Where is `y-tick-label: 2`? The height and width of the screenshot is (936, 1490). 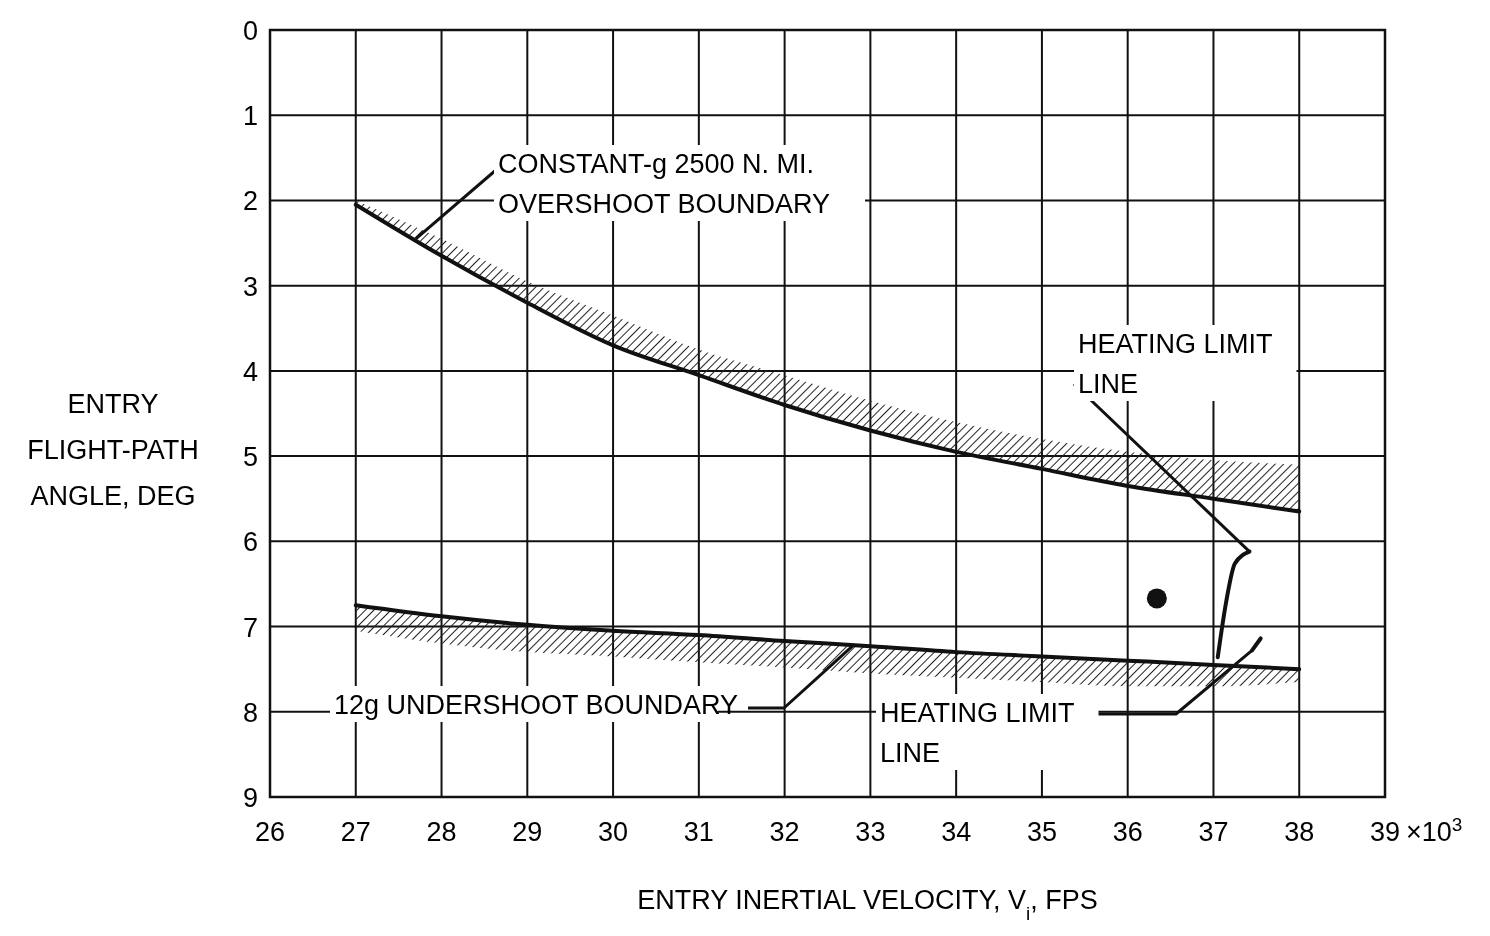 y-tick-label: 2 is located at coordinates (250, 201).